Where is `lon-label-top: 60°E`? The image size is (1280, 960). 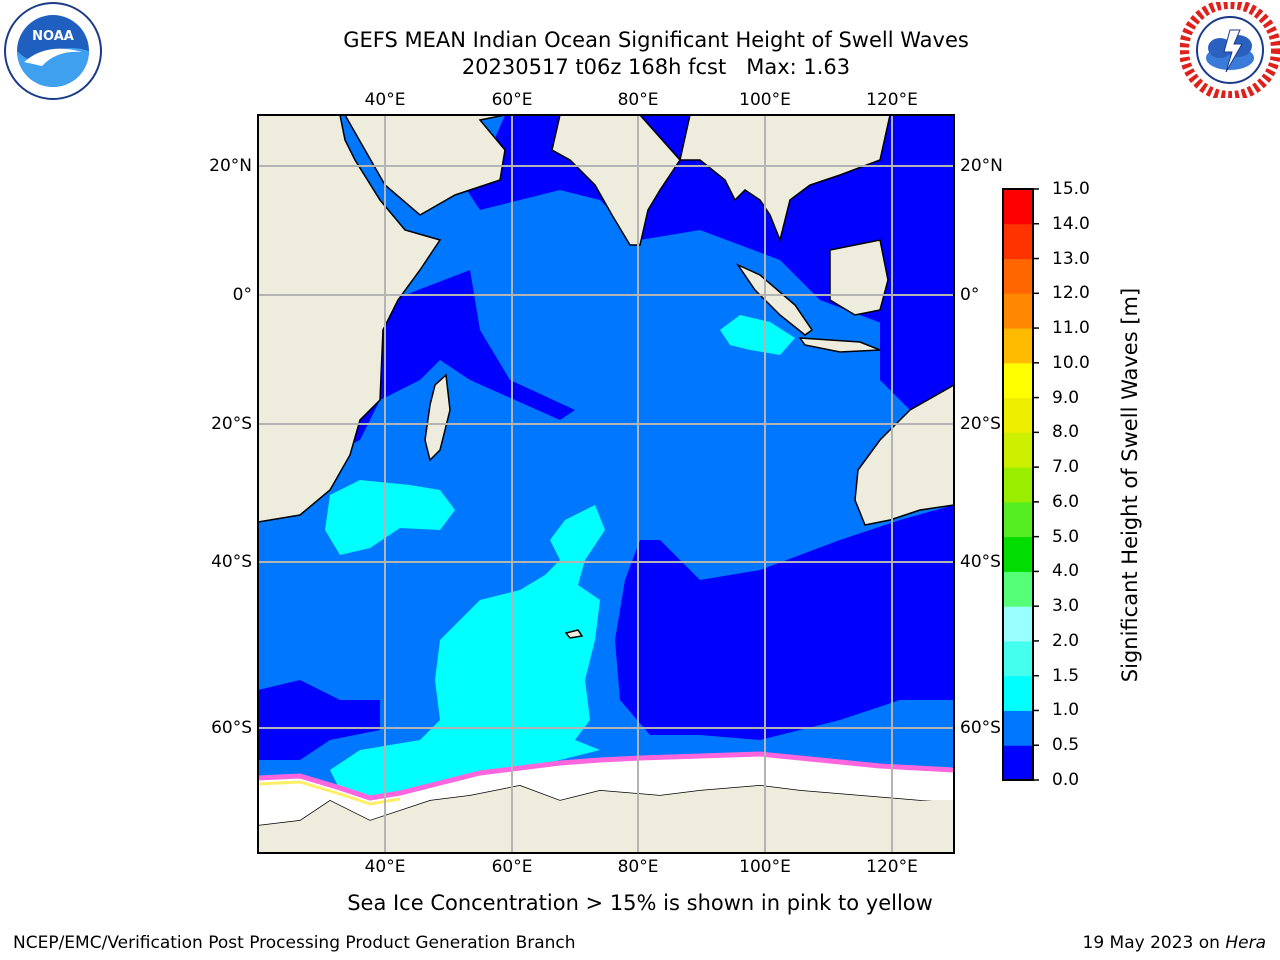
lon-label-top: 60°E is located at coordinates (512, 100).